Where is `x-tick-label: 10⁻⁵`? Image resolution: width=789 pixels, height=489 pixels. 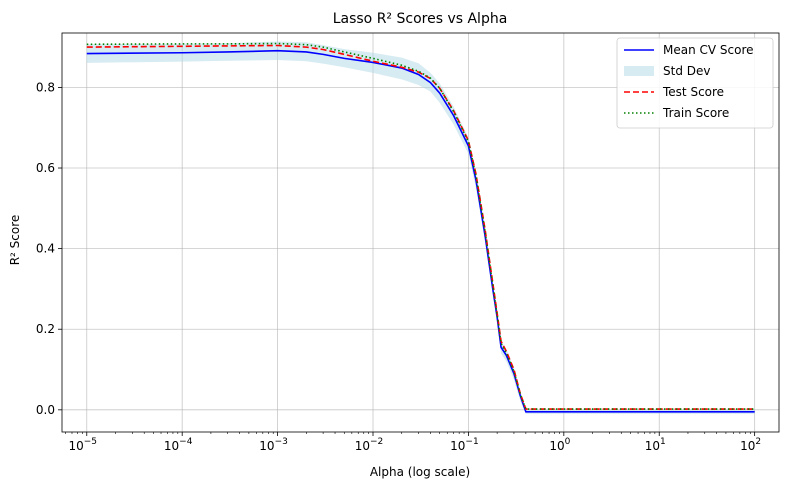 x-tick-label: 10⁻⁵ is located at coordinates (82, 445).